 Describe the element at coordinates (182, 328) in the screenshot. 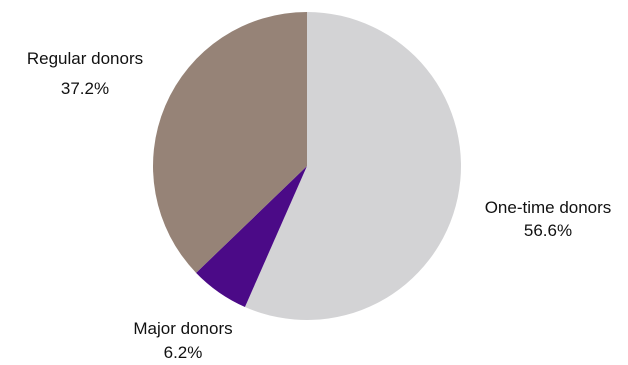

I see `slice-name-label: Major donors` at that location.